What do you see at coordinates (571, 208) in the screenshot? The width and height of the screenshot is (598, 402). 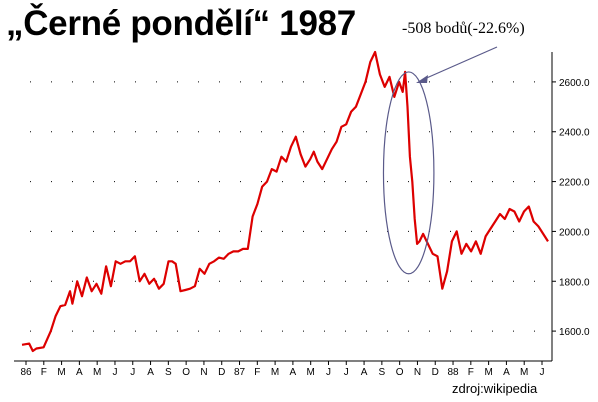 I see `y-axis-ticks: 1600.0 1800.0 2000.0 2200.0 2400.0 2600.0` at bounding box center [571, 208].